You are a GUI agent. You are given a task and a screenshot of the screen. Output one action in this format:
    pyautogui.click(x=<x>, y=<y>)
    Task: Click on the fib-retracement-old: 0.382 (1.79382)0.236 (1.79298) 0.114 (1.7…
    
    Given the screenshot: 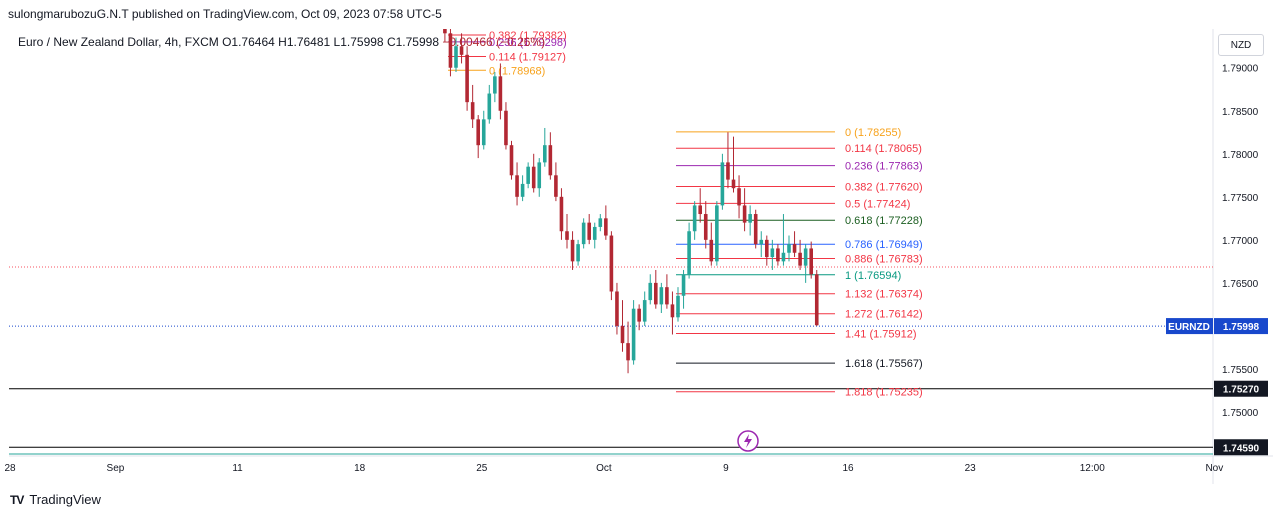 What is the action you would take?
    pyautogui.click(x=507, y=53)
    